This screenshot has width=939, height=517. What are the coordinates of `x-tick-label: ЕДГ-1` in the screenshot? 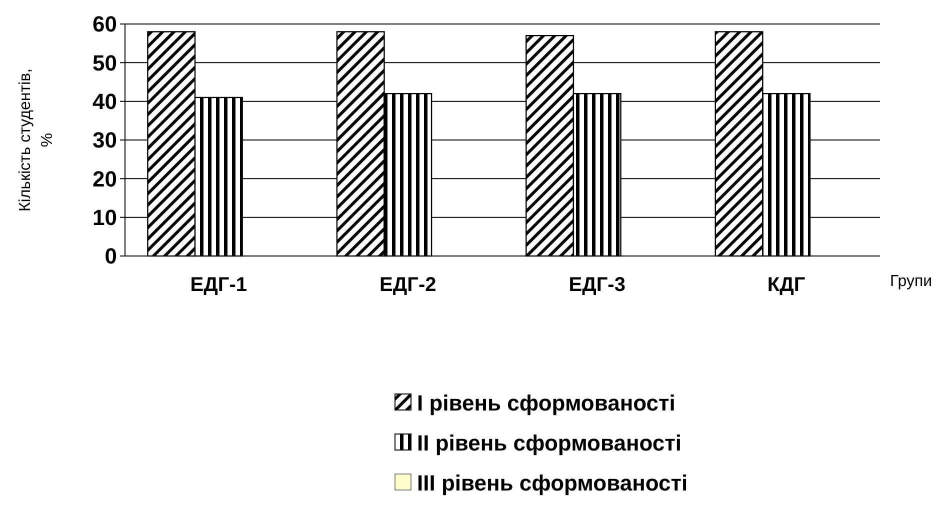 It's located at (219, 285).